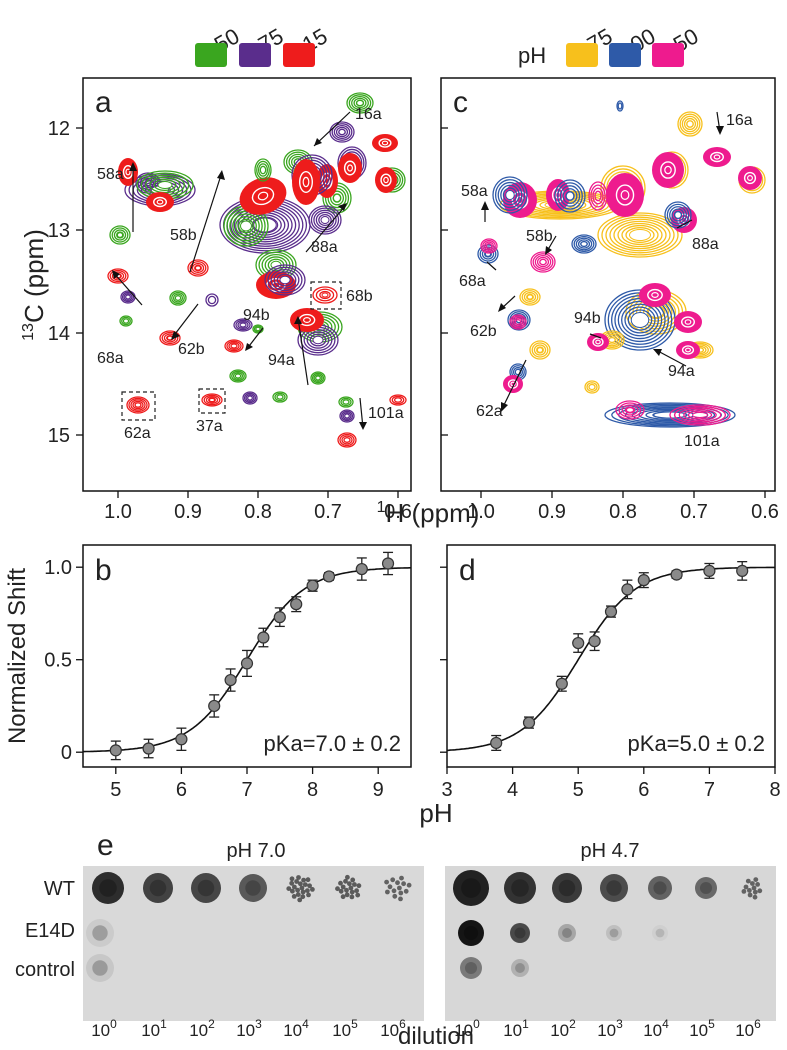 The image size is (787, 1050). What do you see at coordinates (539, 236) in the screenshot?
I see `label-c-58b: 58b` at bounding box center [539, 236].